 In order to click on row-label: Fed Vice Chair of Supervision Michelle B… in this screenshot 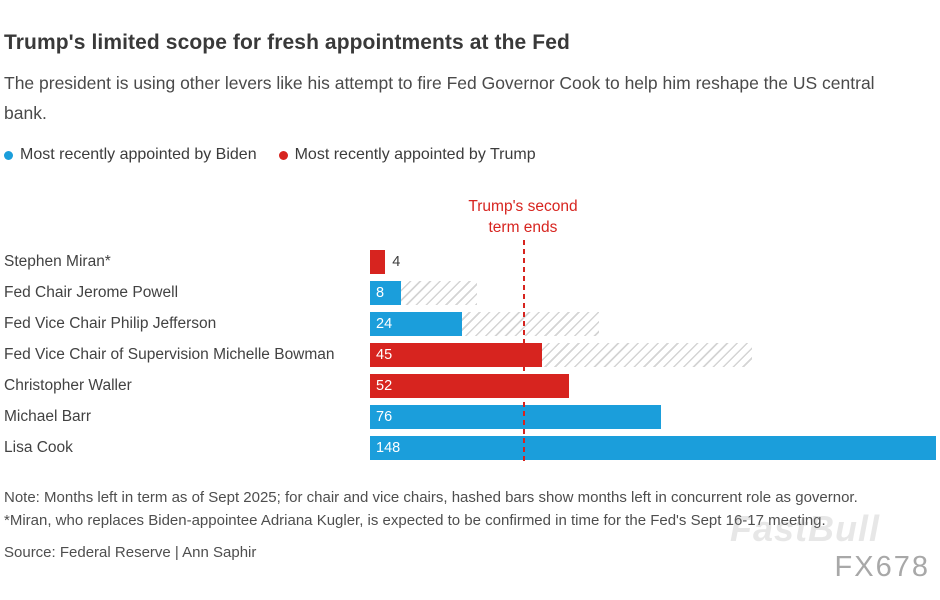, I will do `click(169, 354)`.